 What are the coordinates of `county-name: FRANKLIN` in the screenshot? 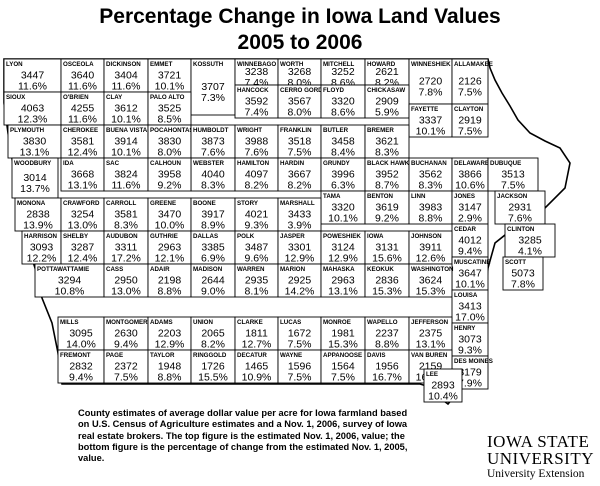 It's located at (296, 130).